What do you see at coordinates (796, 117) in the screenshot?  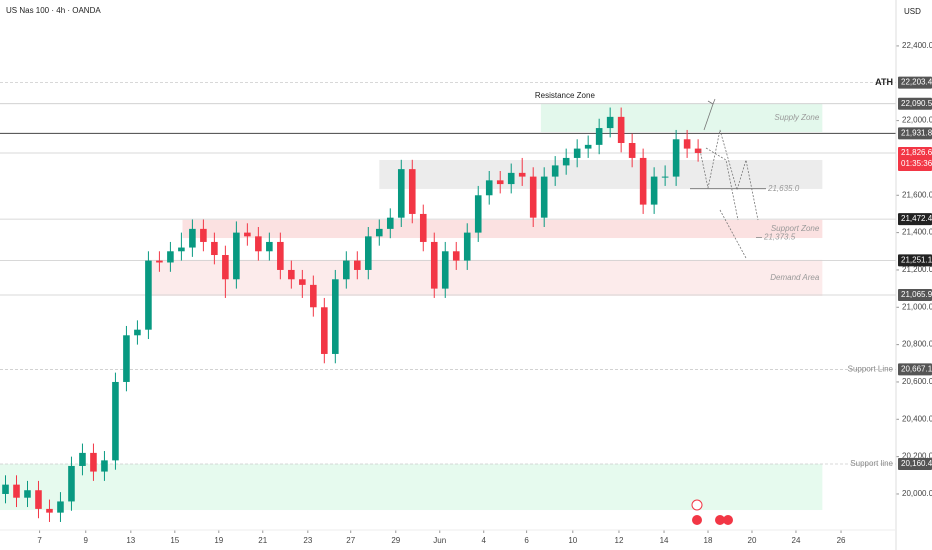 I see `zone-label: Supply Zone` at bounding box center [796, 117].